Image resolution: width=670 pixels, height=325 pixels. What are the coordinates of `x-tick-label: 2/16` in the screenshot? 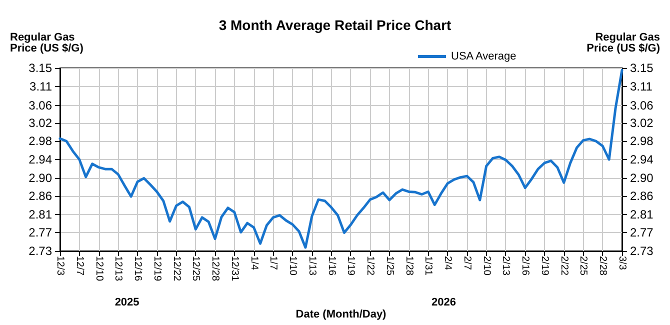 It's located at (525, 266).